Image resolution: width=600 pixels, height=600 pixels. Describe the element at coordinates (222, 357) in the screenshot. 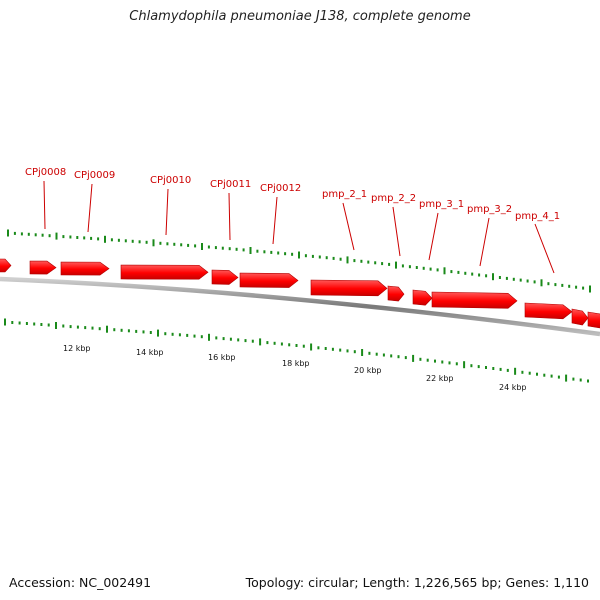

I see `scale-label: 16 kbp` at that location.